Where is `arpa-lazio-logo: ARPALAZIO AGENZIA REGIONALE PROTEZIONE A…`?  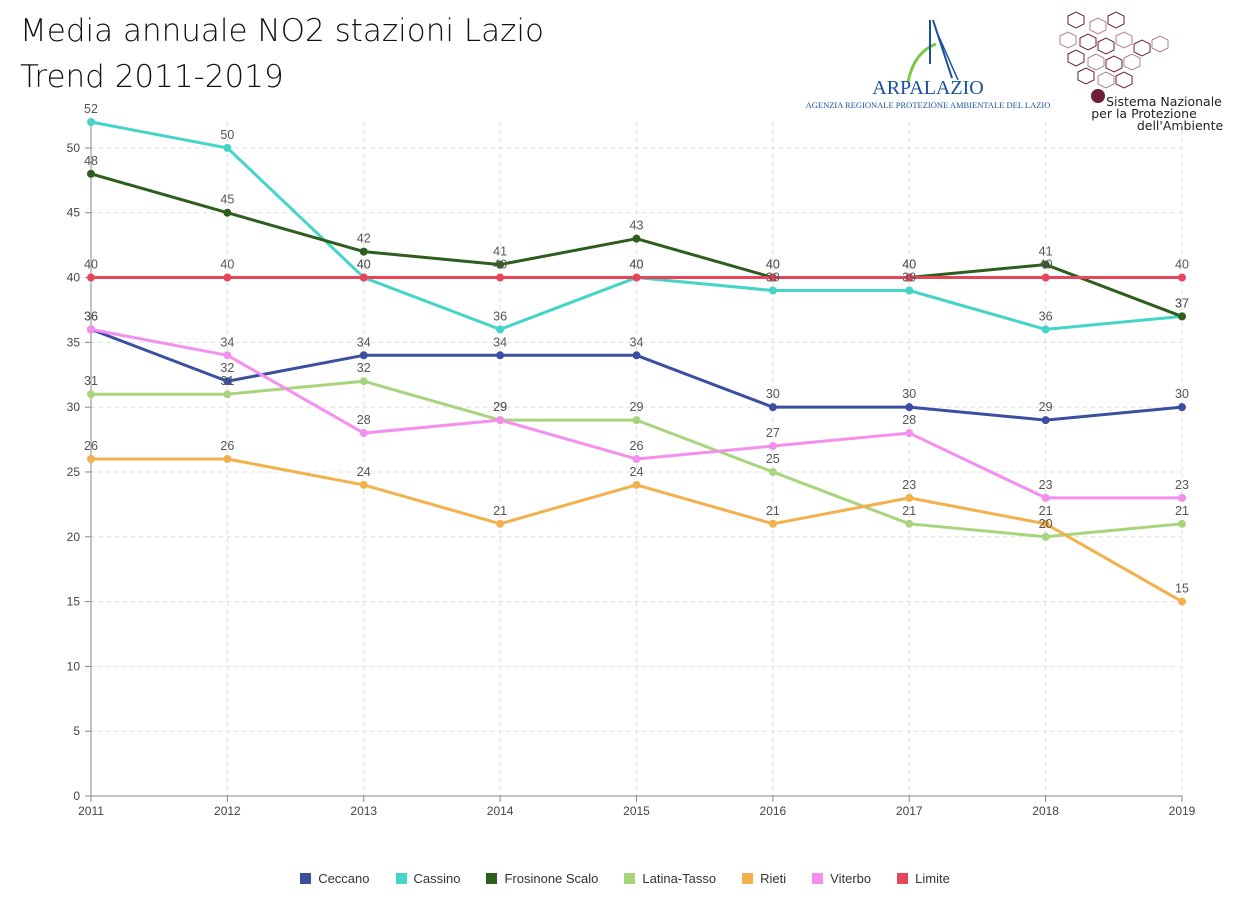 arpa-lazio-logo: ARPALAZIO AGENZIA REGIONALE PROTEZIONE A… is located at coordinates (928, 64).